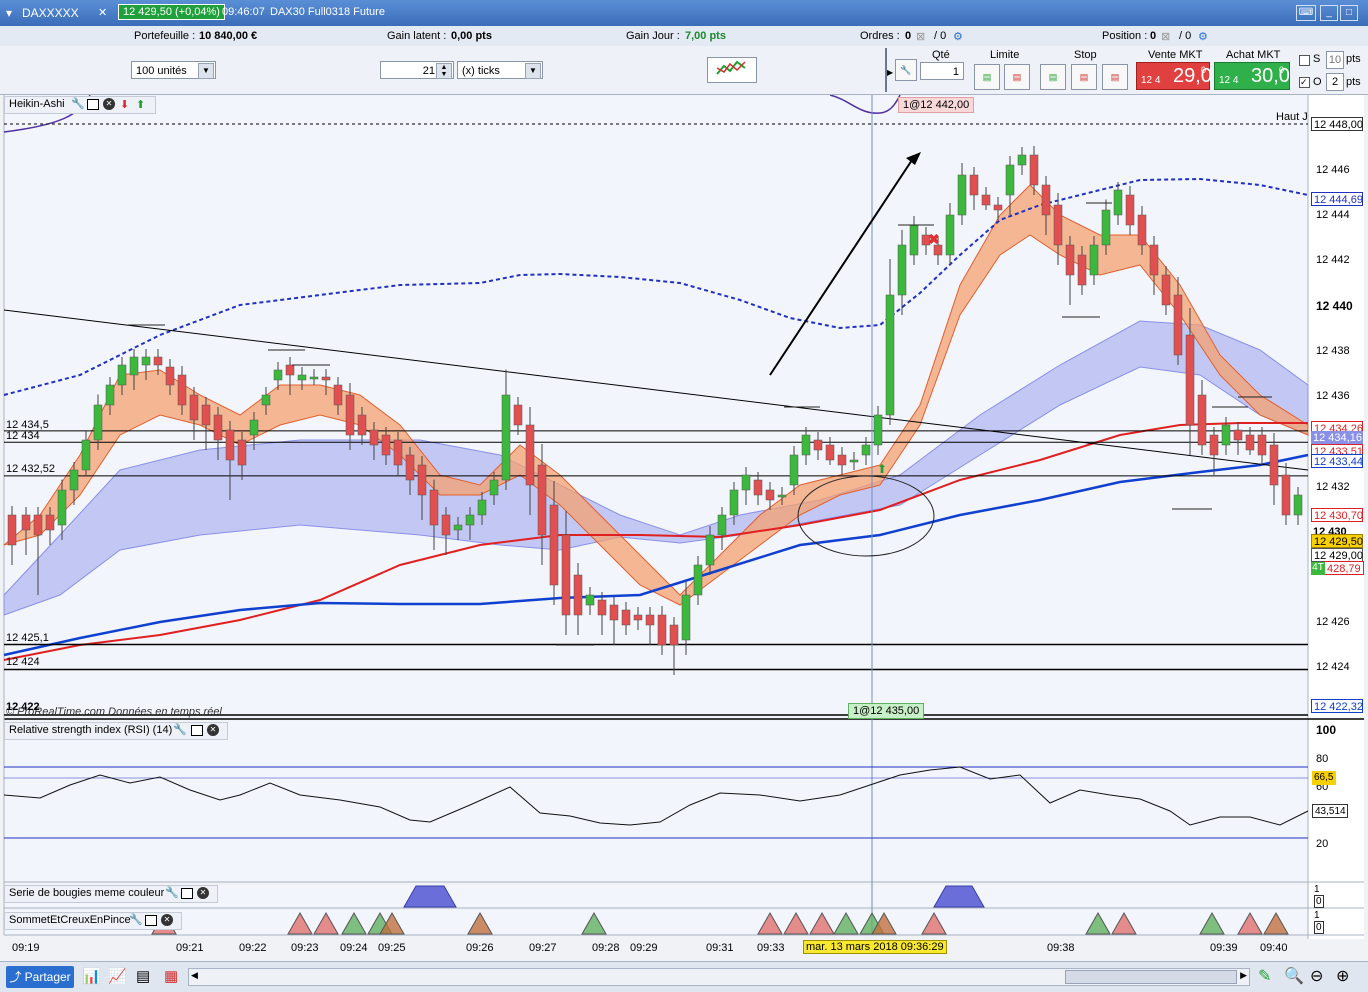  Describe the element at coordinates (305, 948) in the screenshot. I see `time-label: 09:23` at that location.